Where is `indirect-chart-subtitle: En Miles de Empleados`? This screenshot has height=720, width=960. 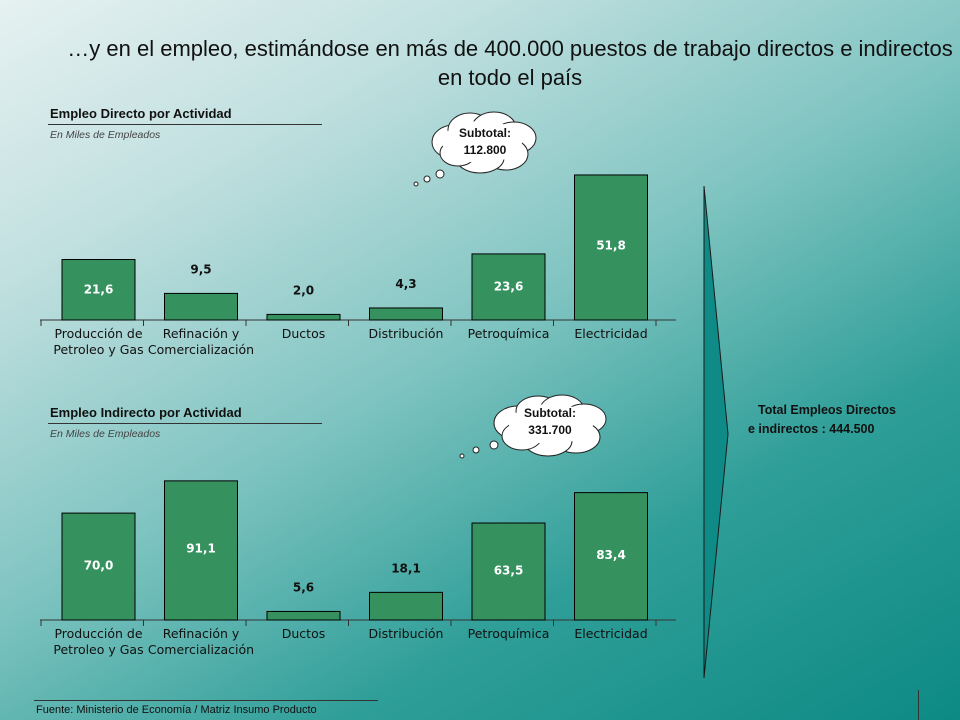 indirect-chart-subtitle: En Miles de Empleados is located at coordinates (105, 434).